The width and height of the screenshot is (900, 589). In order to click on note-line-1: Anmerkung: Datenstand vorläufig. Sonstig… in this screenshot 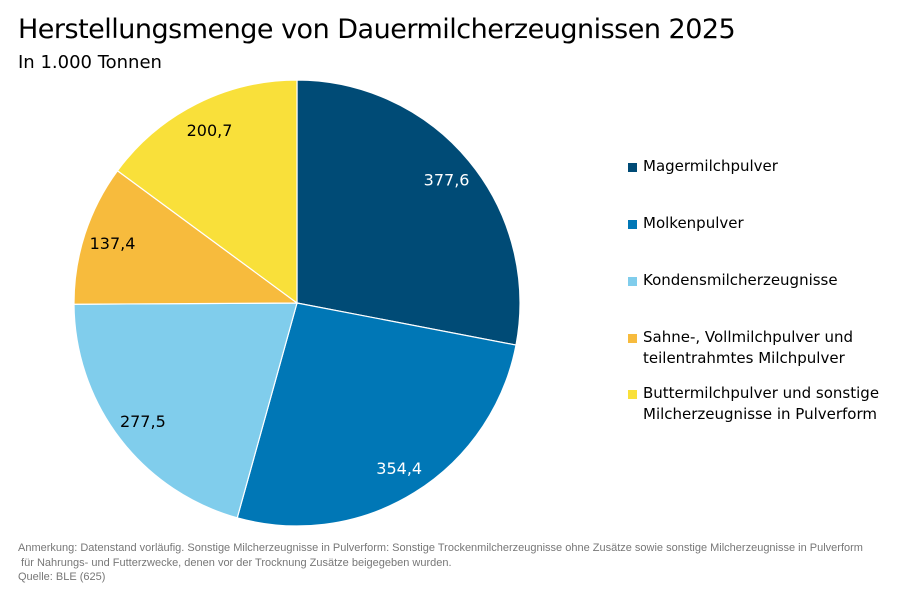, I will do `click(440, 548)`.